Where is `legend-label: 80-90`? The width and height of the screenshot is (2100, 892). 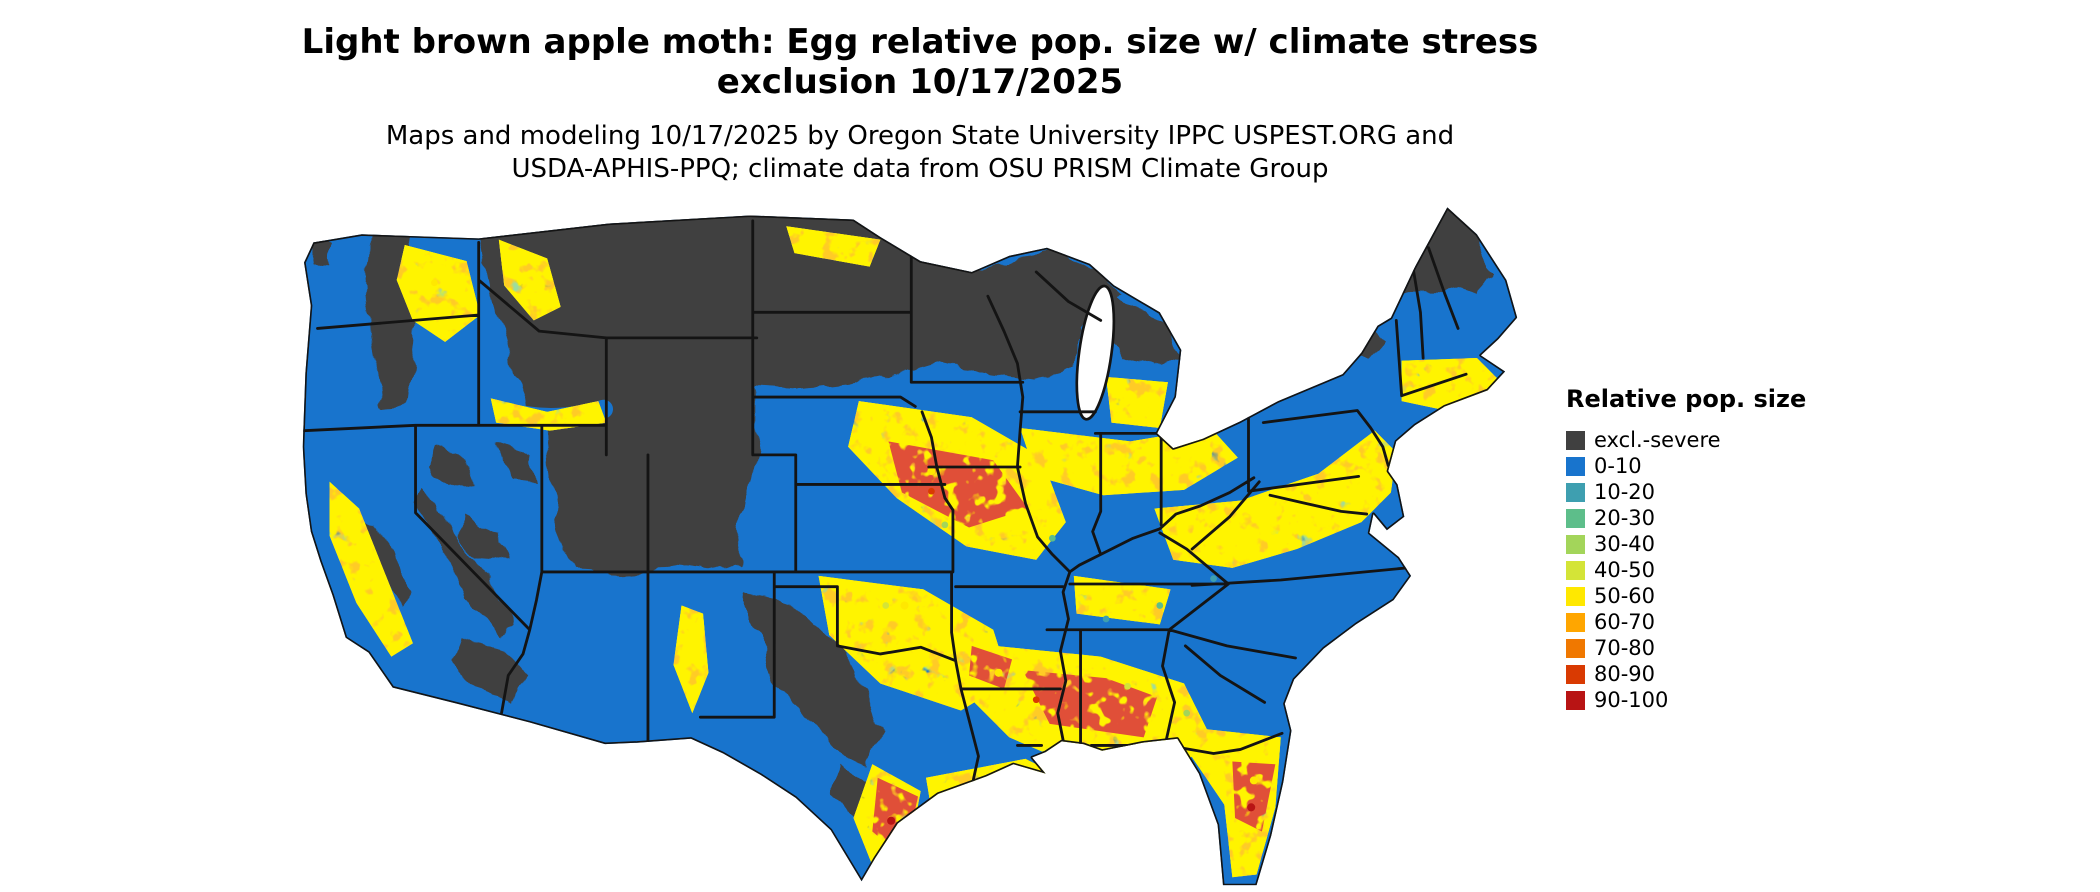
legend-label: 80-90 is located at coordinates (1625, 674).